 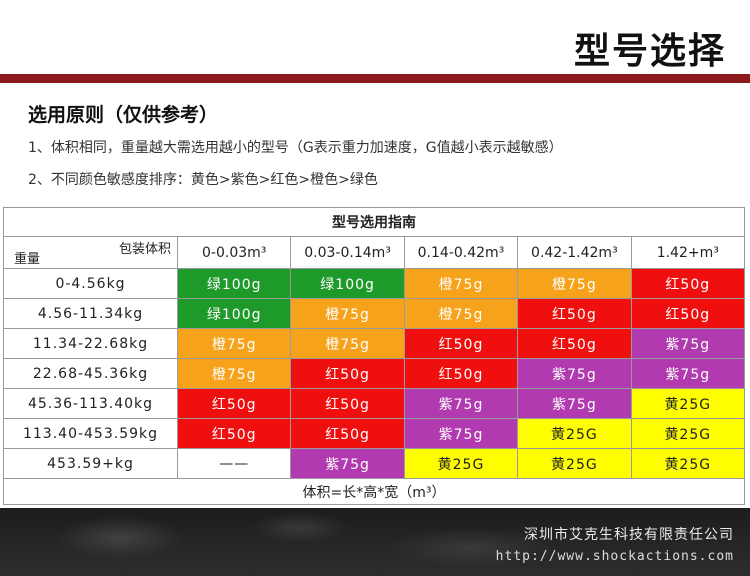 I want to click on weight-range-cell: 453.59+kg, so click(x=90, y=463).